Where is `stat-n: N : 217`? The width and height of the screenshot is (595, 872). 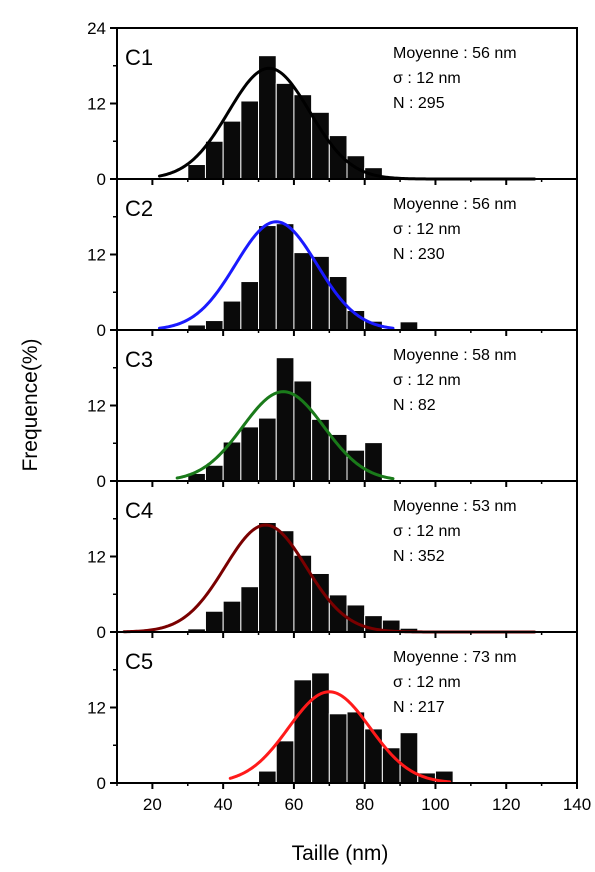 stat-n: N : 217 is located at coordinates (419, 707).